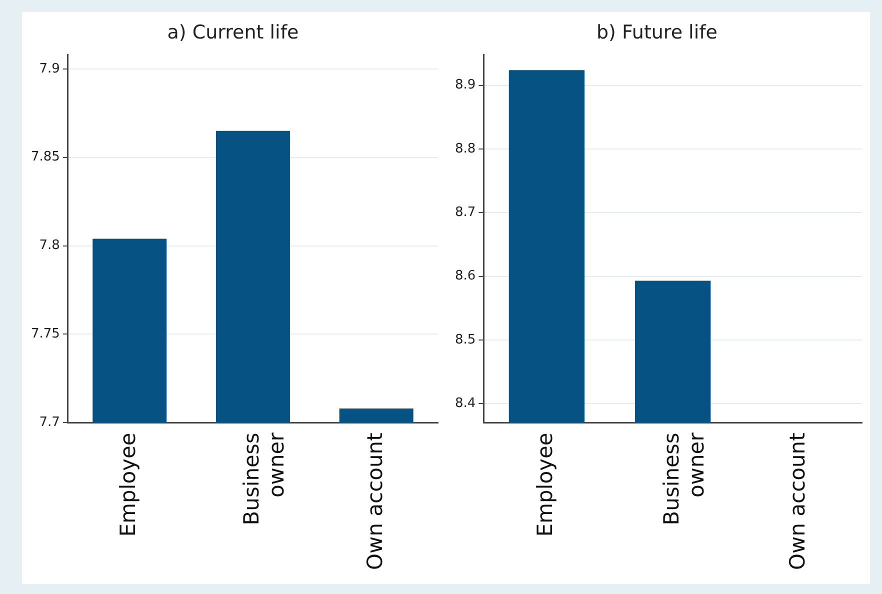  Describe the element at coordinates (45, 334) in the screenshot. I see `y-tick-label: 7.75` at that location.